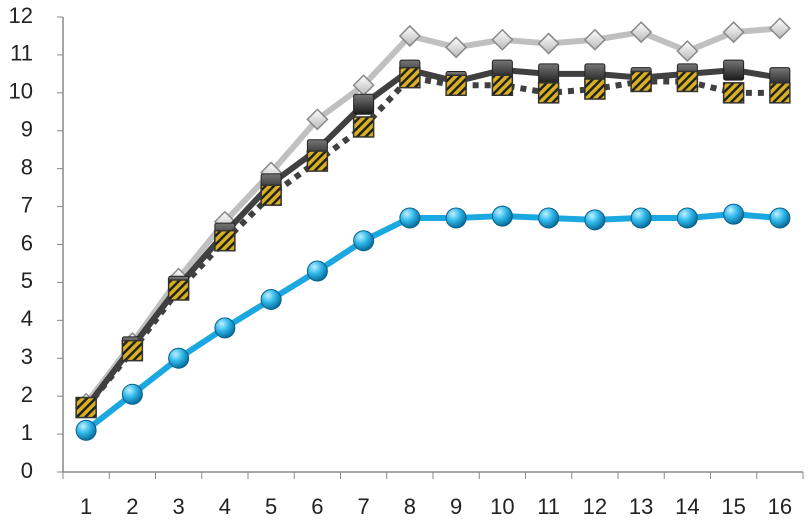 This screenshot has height=531, width=811. I want to click on x-tick-label: 7, so click(364, 506).